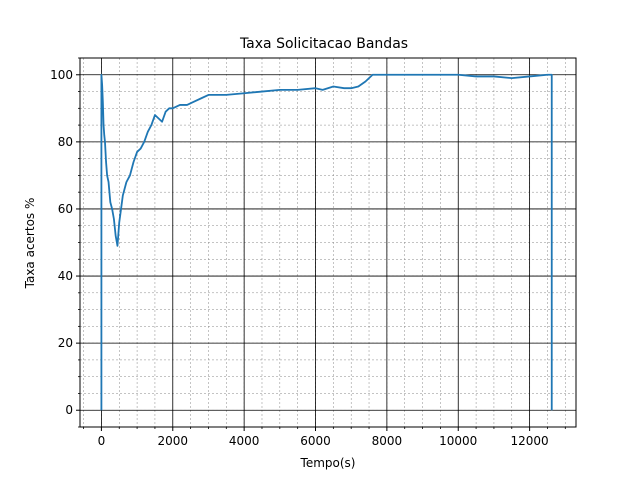 The width and height of the screenshot is (640, 480). I want to click on y-tick-label: 0, so click(69, 410).